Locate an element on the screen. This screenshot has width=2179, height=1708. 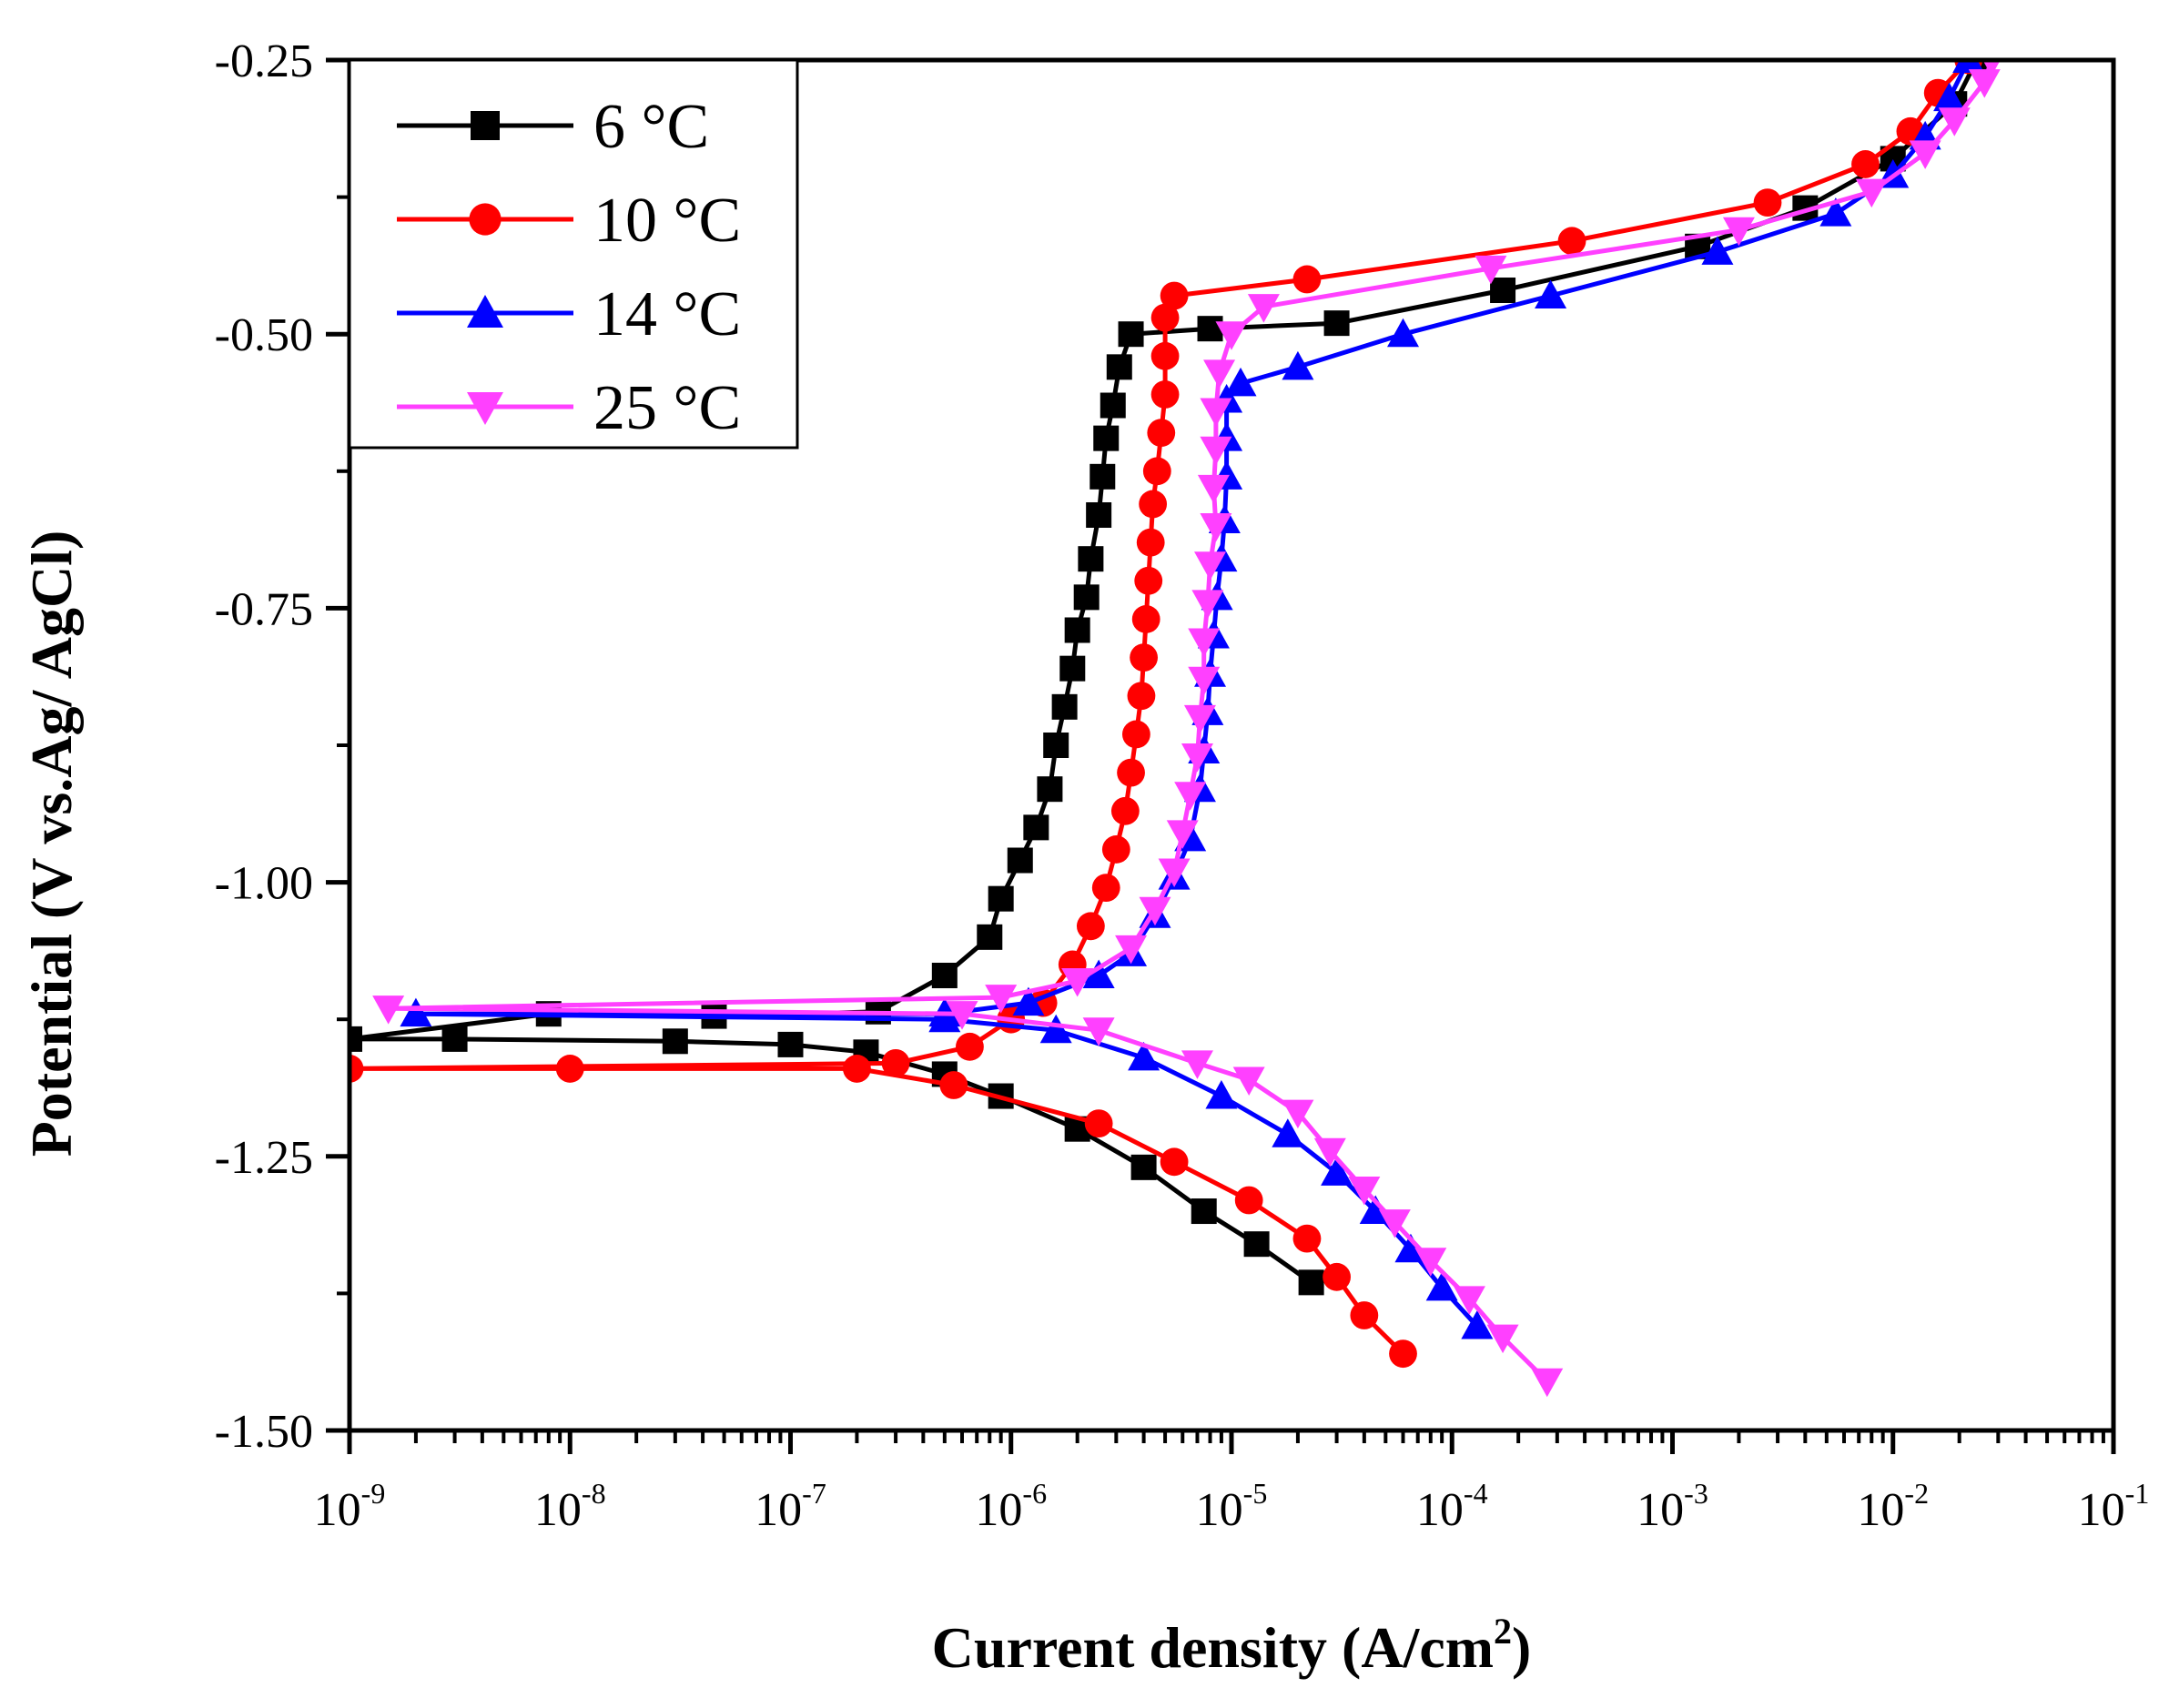
y-tick-label: -1.25 is located at coordinates (264, 1158).